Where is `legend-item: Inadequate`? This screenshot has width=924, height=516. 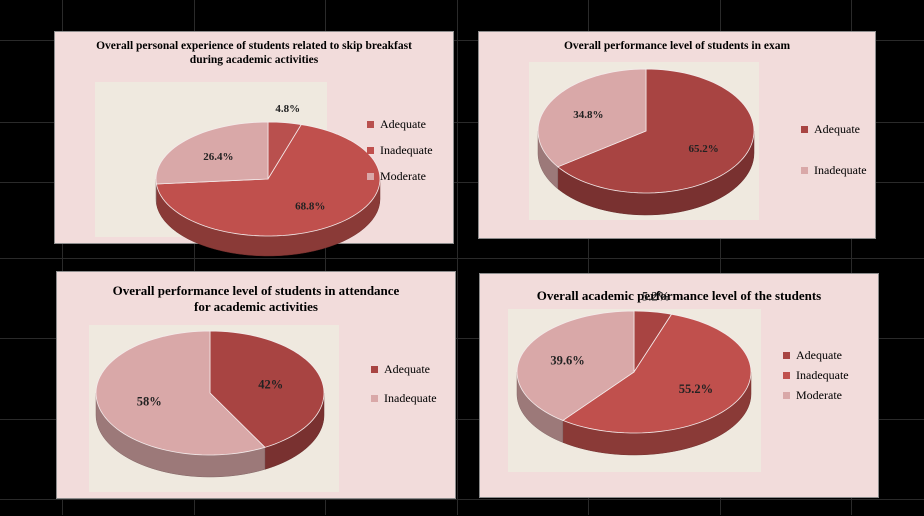 legend-item: Inadequate is located at coordinates (816, 375).